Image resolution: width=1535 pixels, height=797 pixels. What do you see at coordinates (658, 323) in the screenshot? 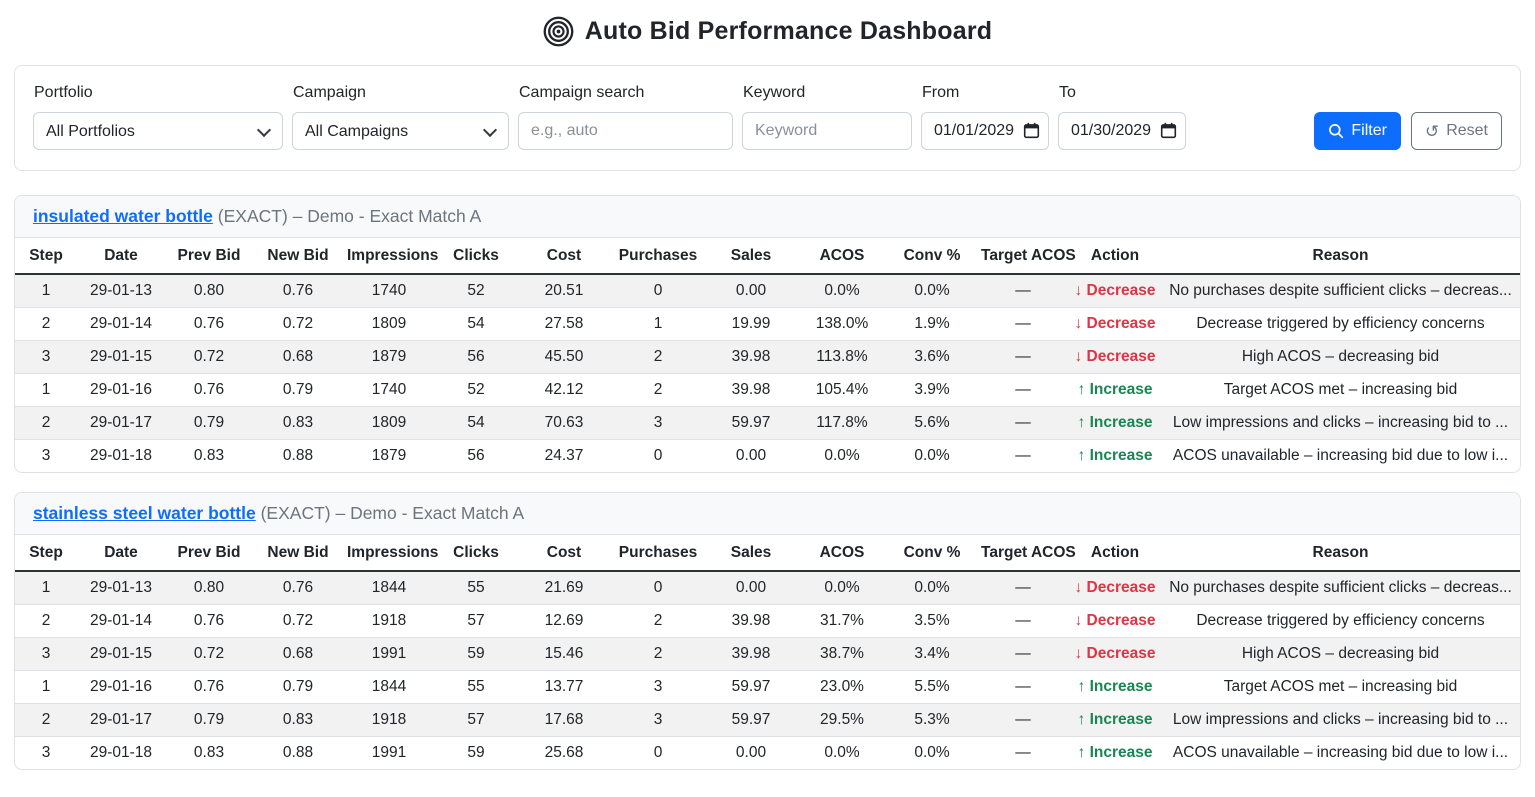
I see `cell-purchases: 1` at bounding box center [658, 323].